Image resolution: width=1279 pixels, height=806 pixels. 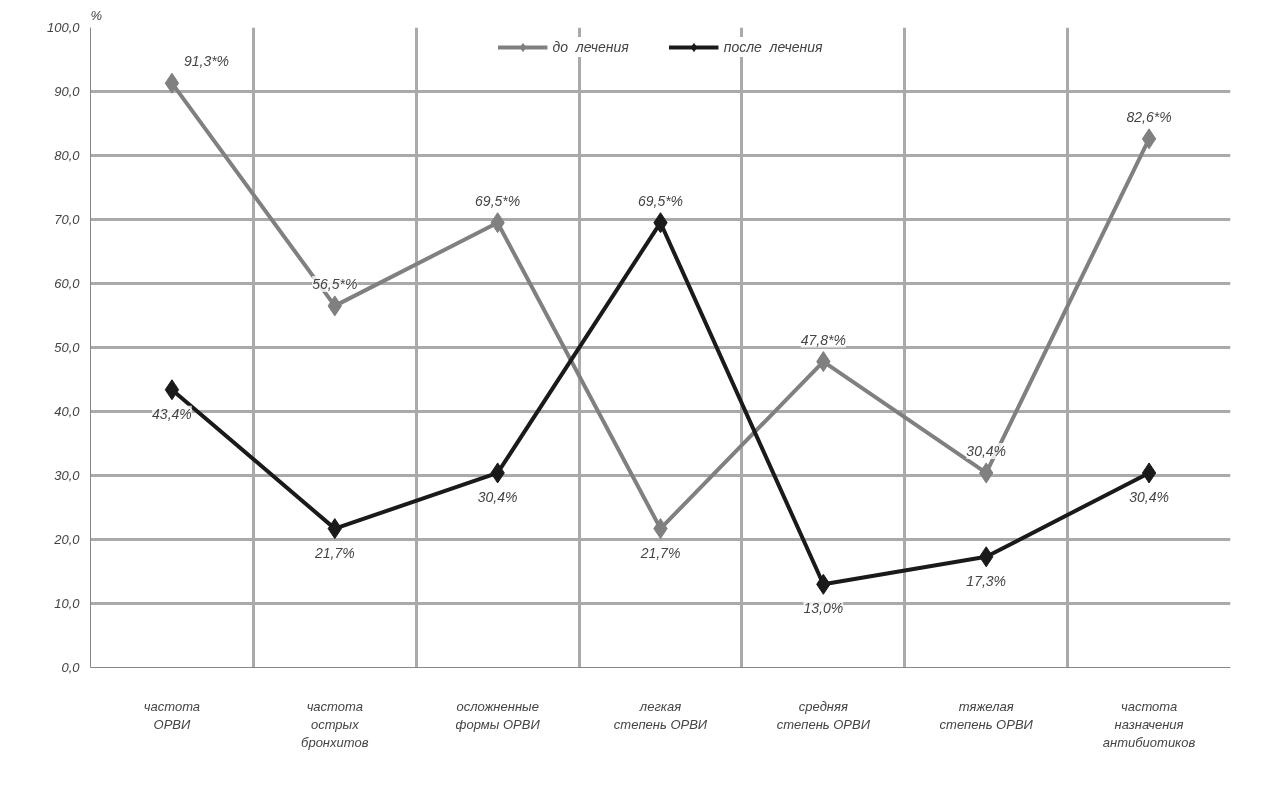 I want to click on data-label: 56,5*%, so click(x=335, y=283).